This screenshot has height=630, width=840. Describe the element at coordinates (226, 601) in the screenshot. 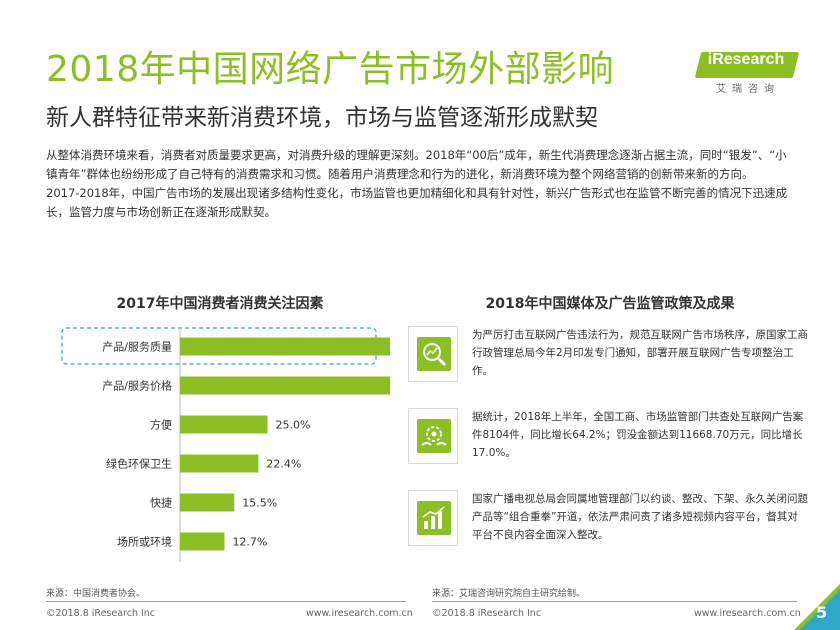

I see `footer-divider-left` at that location.